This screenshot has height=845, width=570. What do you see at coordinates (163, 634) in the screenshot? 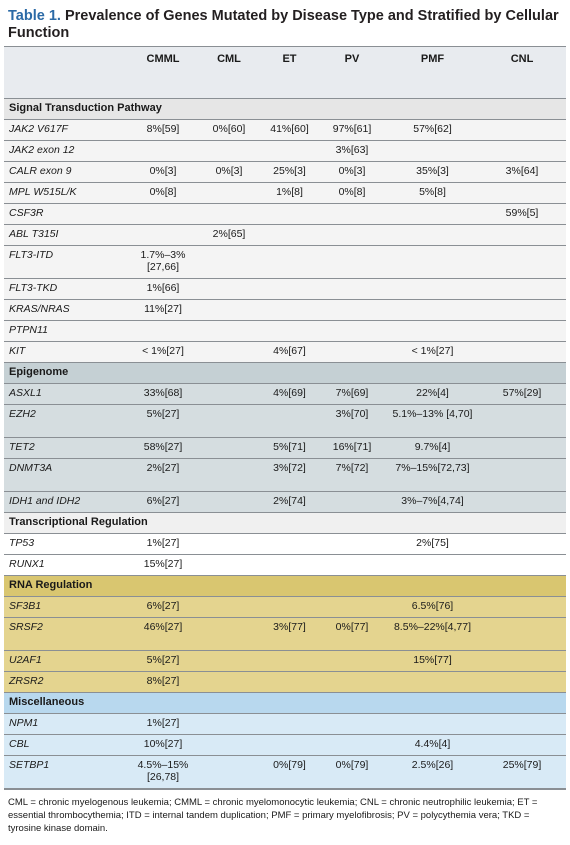
I see `cell-cmml: 46%[27]` at bounding box center [163, 634].